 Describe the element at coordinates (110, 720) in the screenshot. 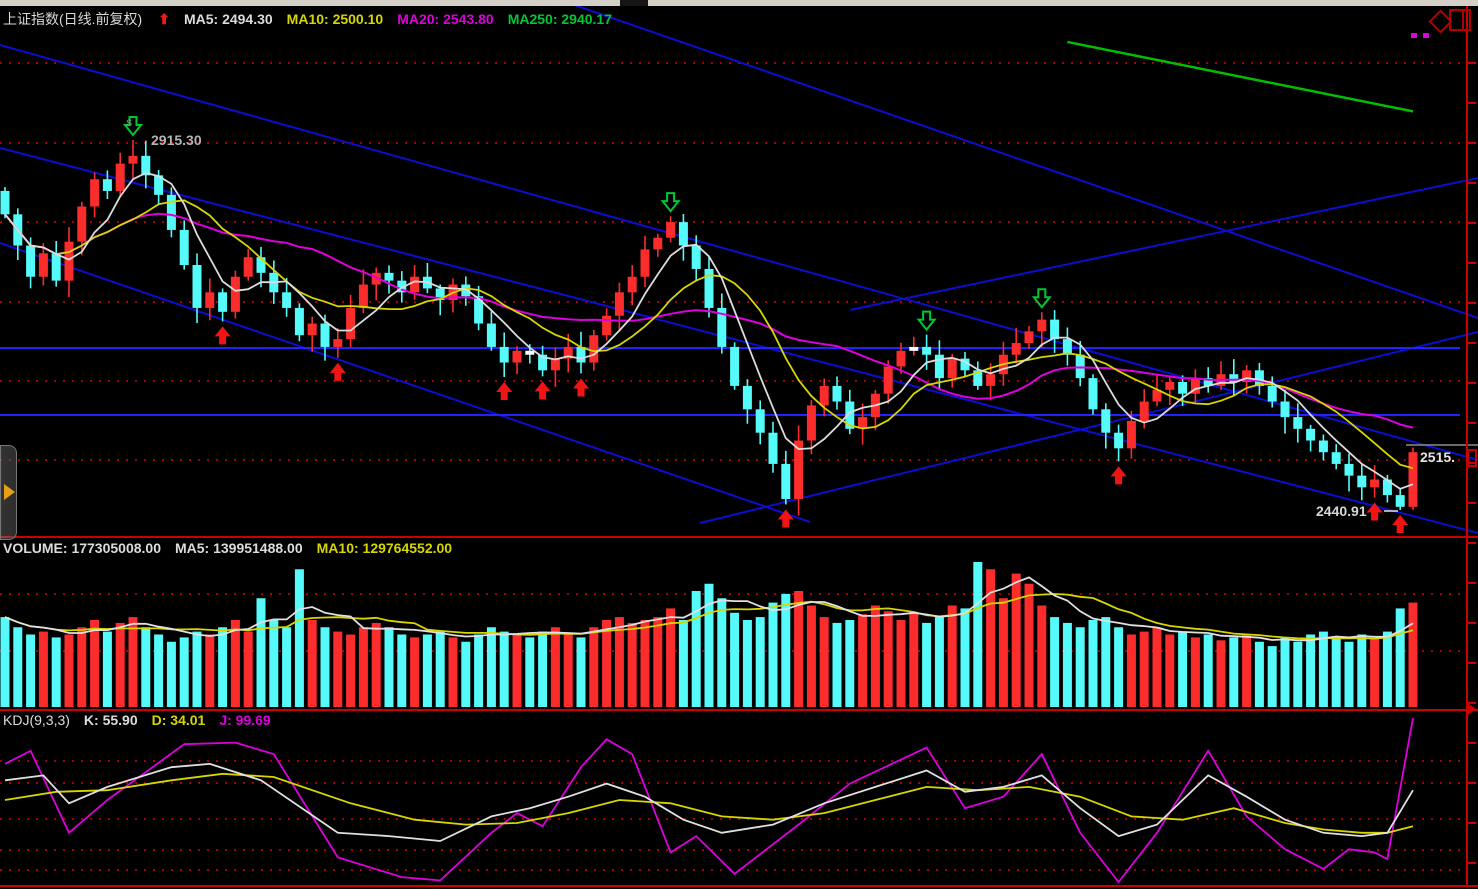

I see `kdj-k-value: K: 55.90` at that location.